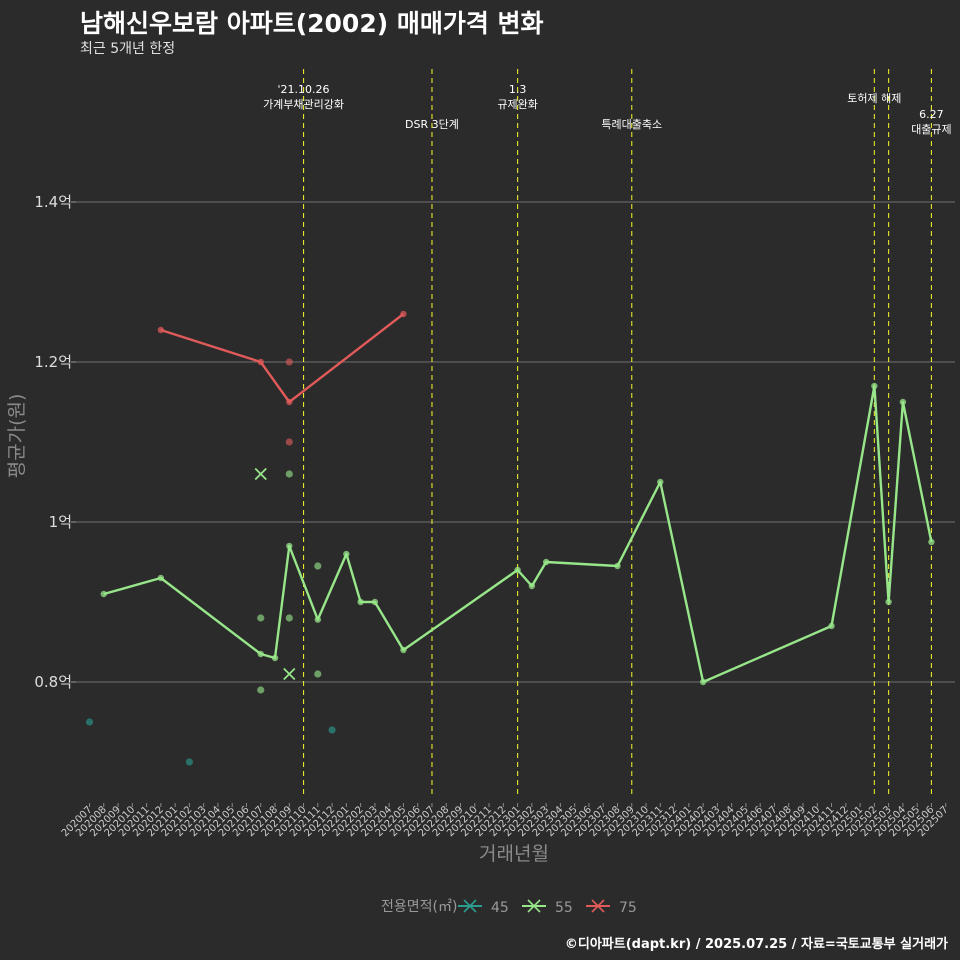 This screenshot has width=960, height=960. I want to click on legend-label: 55, so click(564, 908).